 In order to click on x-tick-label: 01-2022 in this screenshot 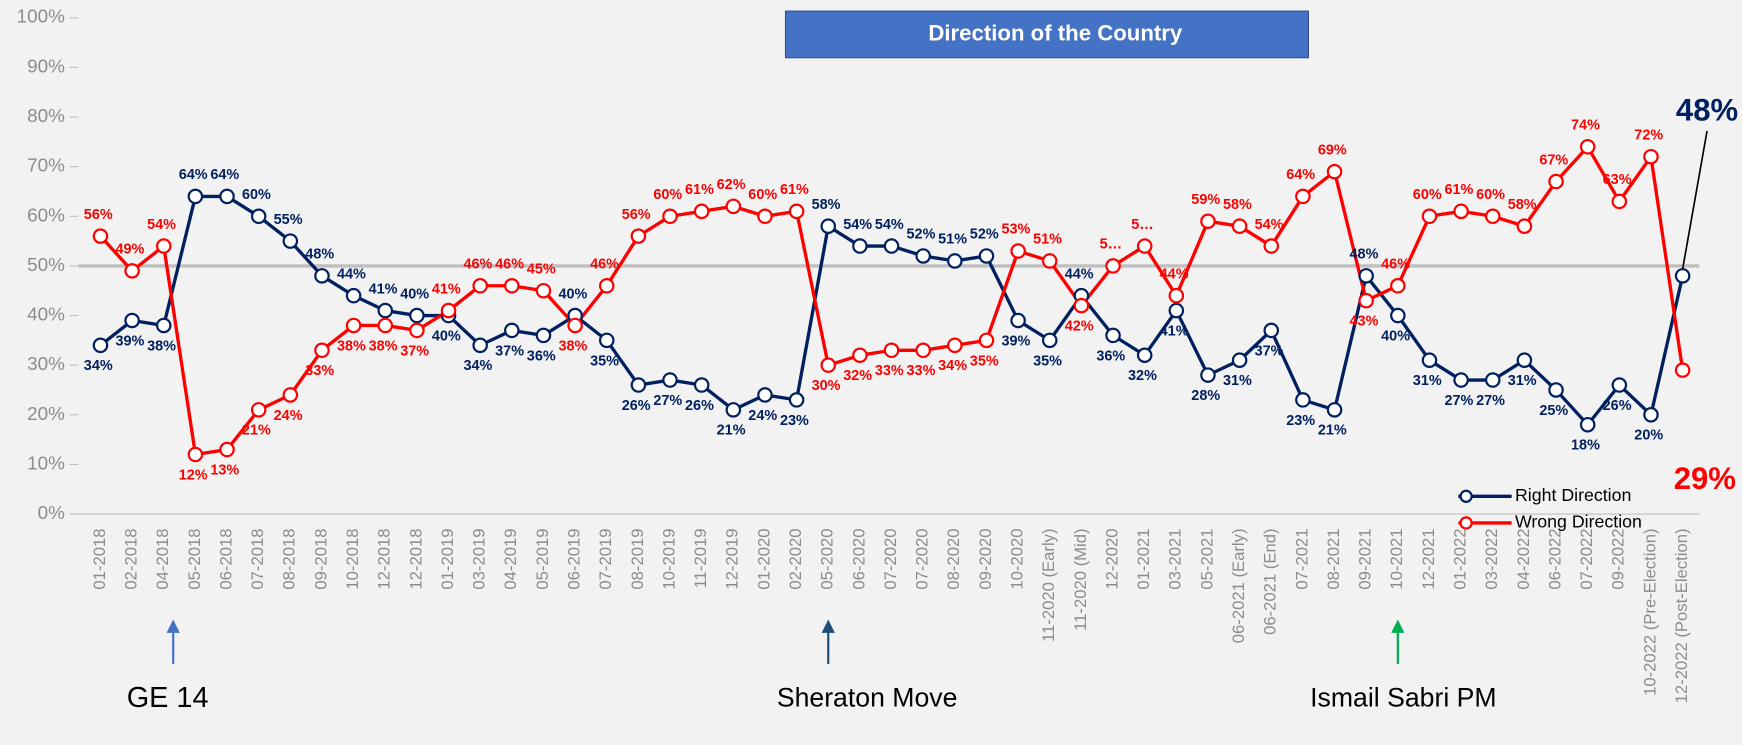, I will do `click(1460, 558)`.